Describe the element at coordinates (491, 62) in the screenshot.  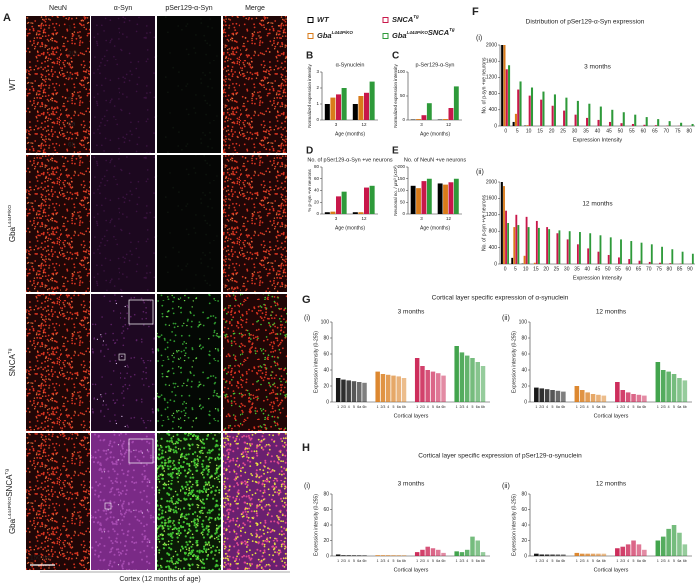
I see `y-tick-label: 1600` at that location.